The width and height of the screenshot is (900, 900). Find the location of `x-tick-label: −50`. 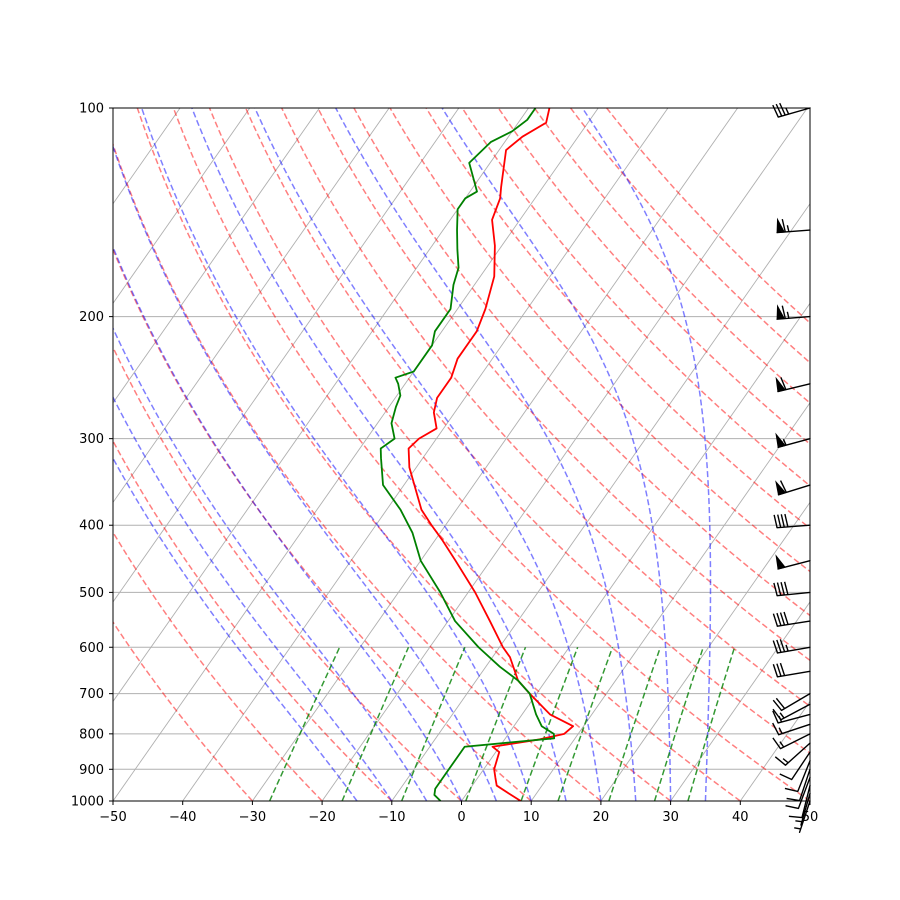

x-tick-label: −50 is located at coordinates (112, 817).